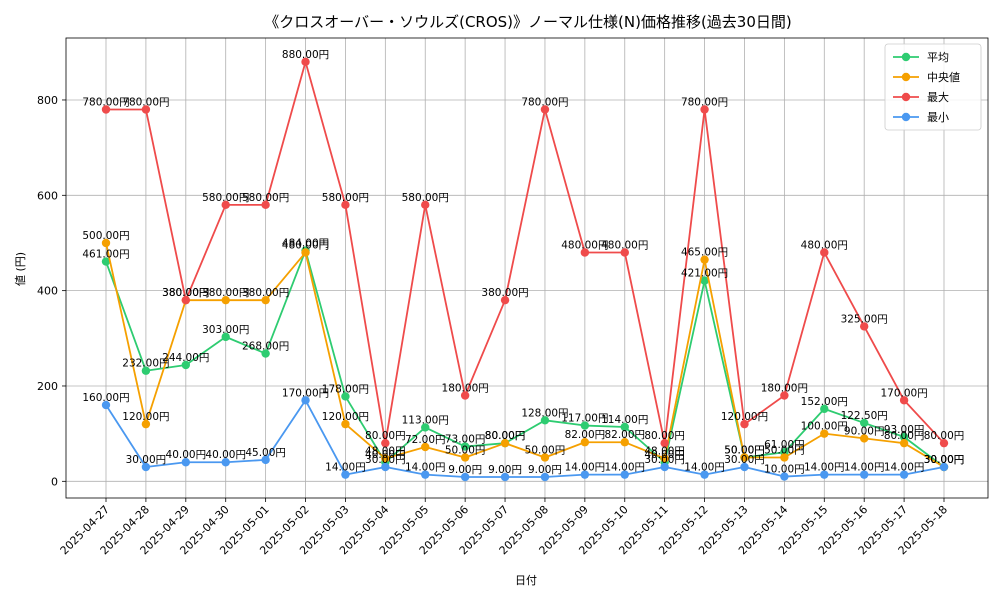  Describe the element at coordinates (824, 427) in the screenshot. I see `data-label: 100.00円` at that location.